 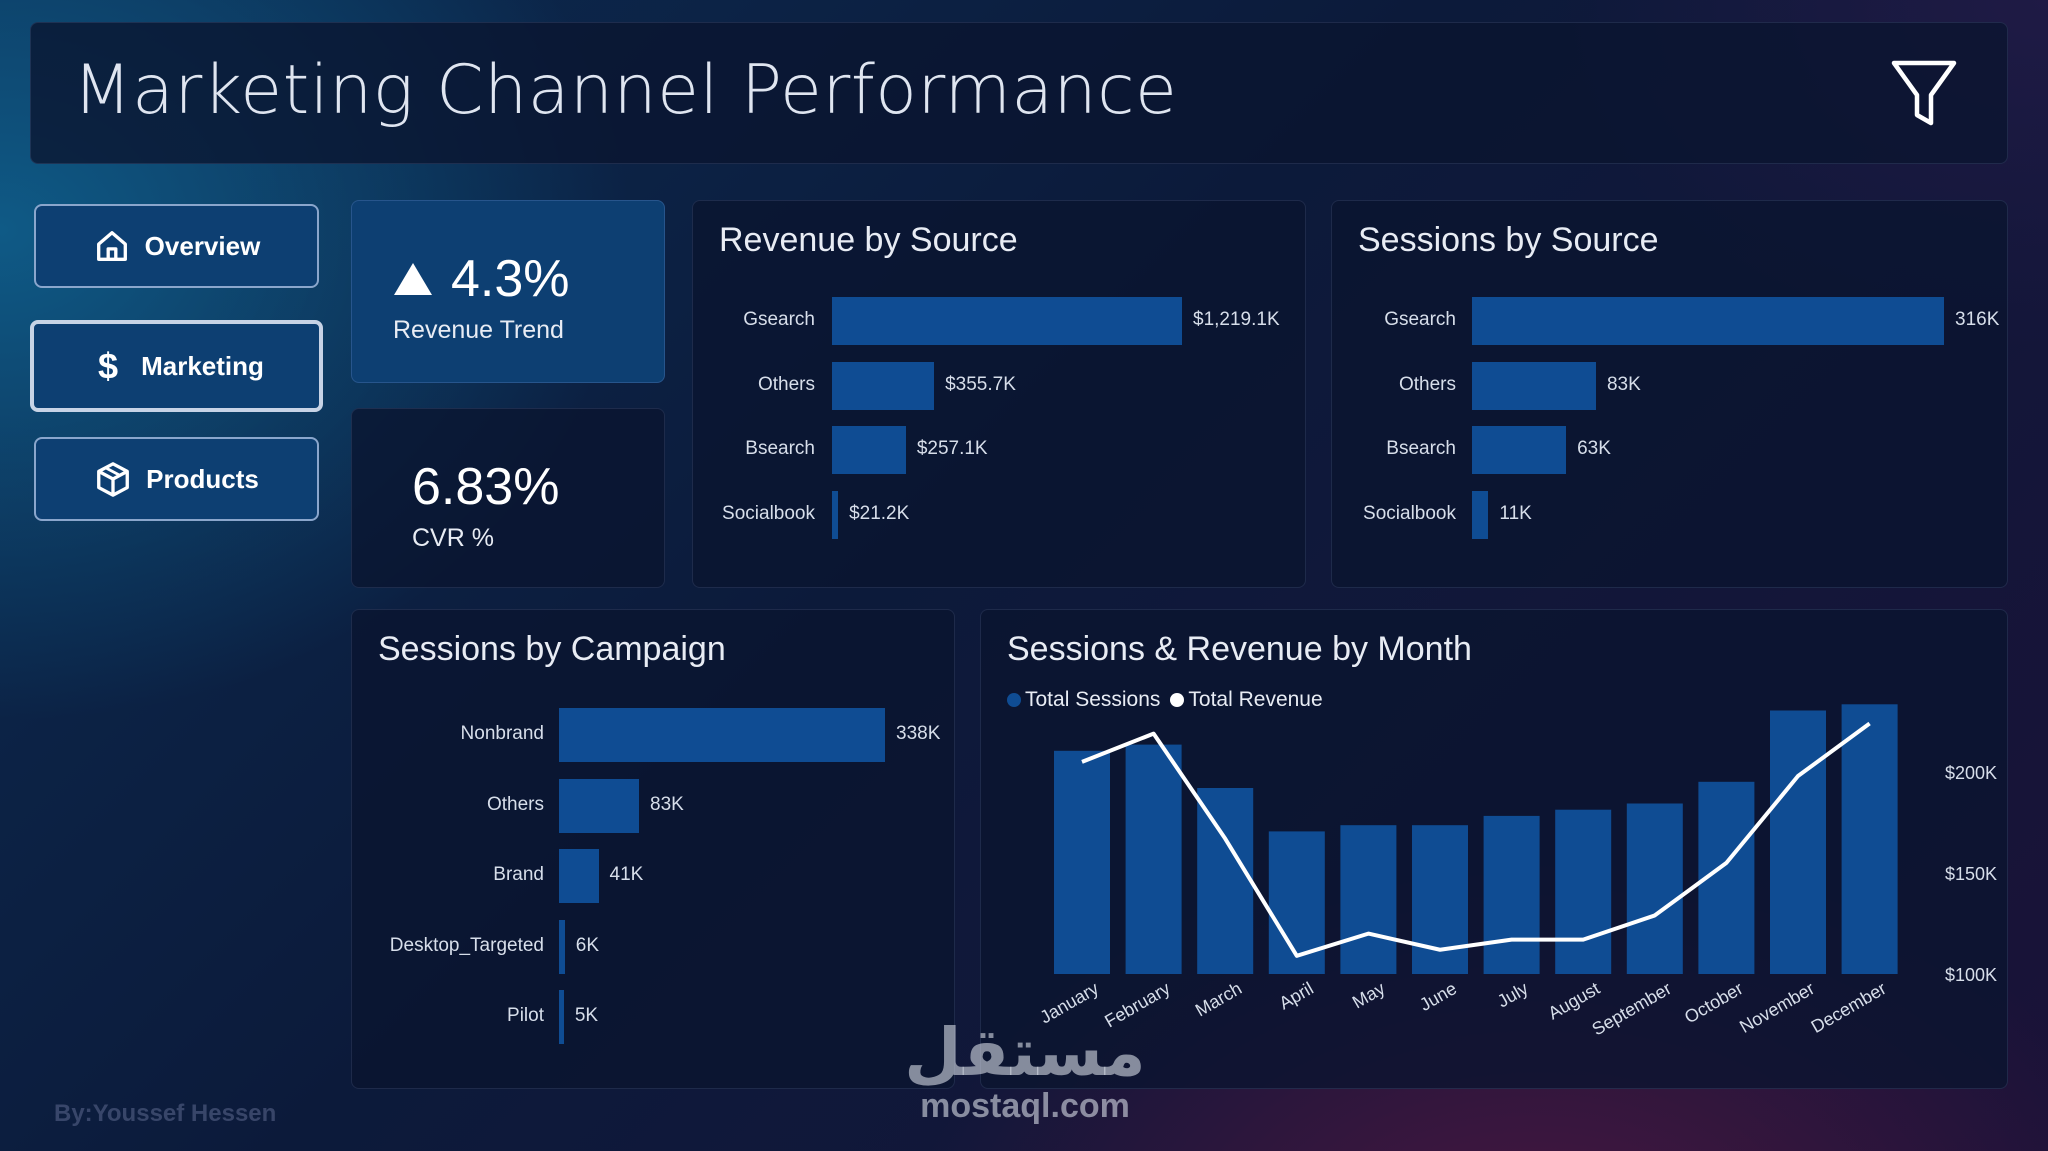 I want to click on nav-overview-button: Overview, so click(x=176, y=246).